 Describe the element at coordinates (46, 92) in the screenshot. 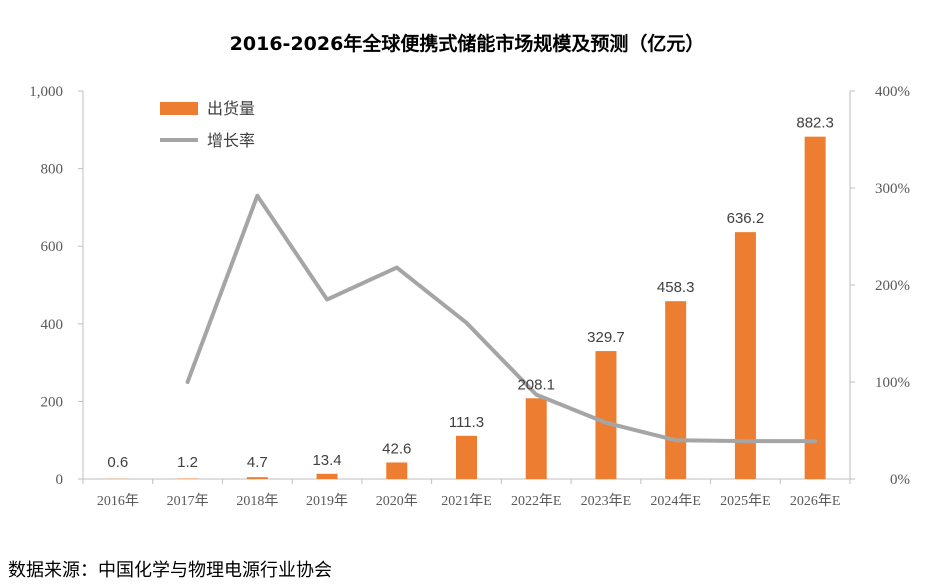

I see `left-tick-label: 1,000` at that location.